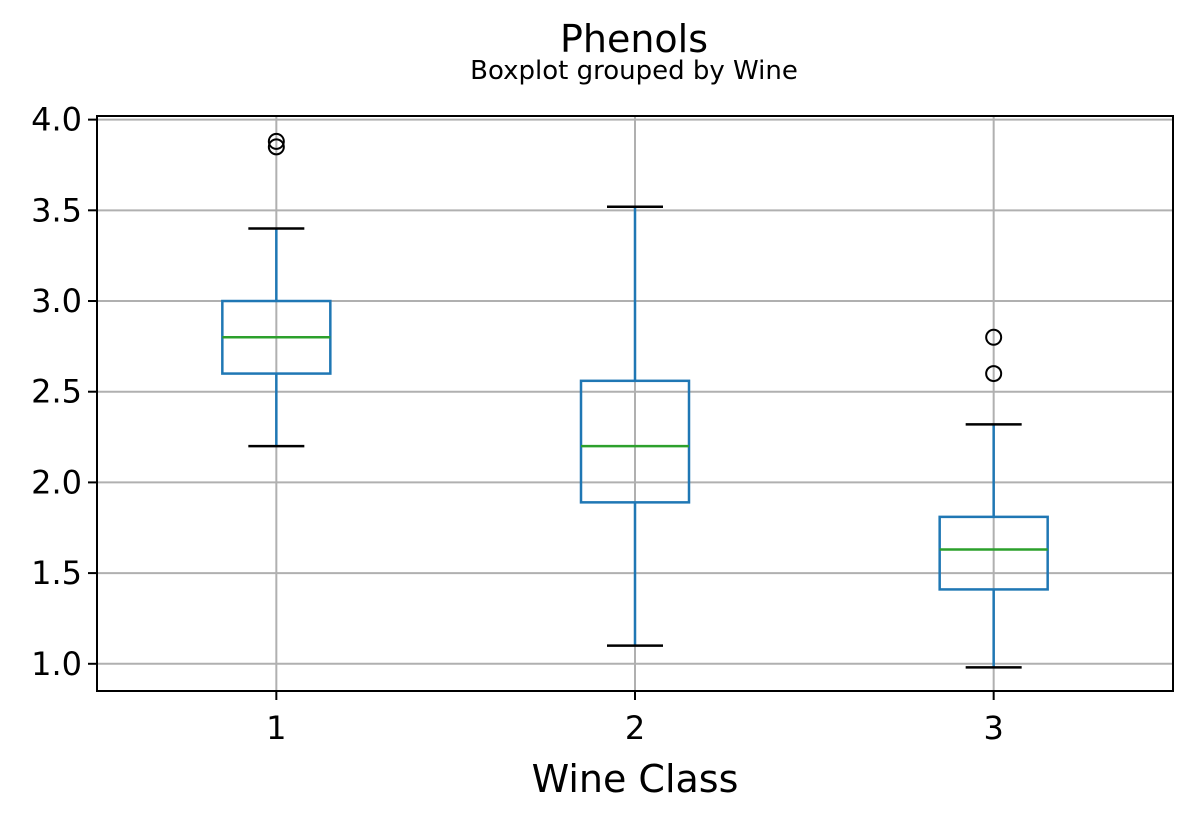 The image size is (1191, 820). What do you see at coordinates (635, 728) in the screenshot?
I see `x-tick-label: 2` at bounding box center [635, 728].